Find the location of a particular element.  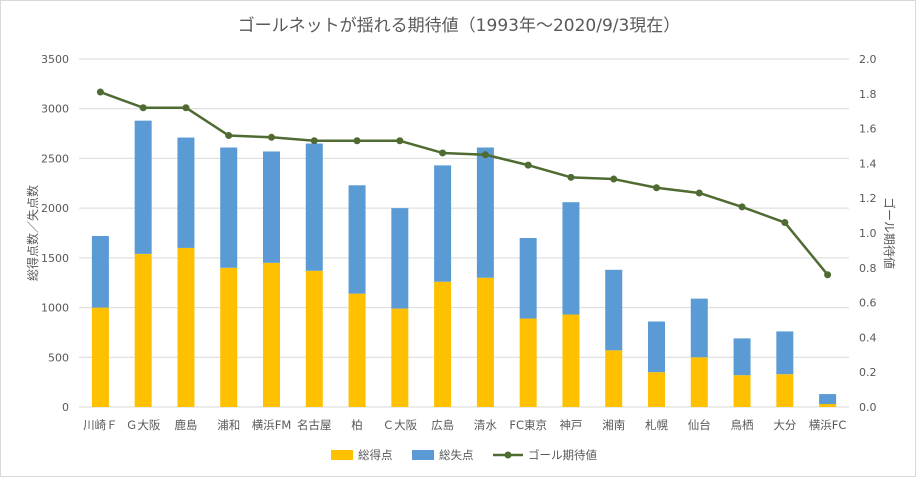

y2-tick-label: 1.4 is located at coordinates (868, 163).